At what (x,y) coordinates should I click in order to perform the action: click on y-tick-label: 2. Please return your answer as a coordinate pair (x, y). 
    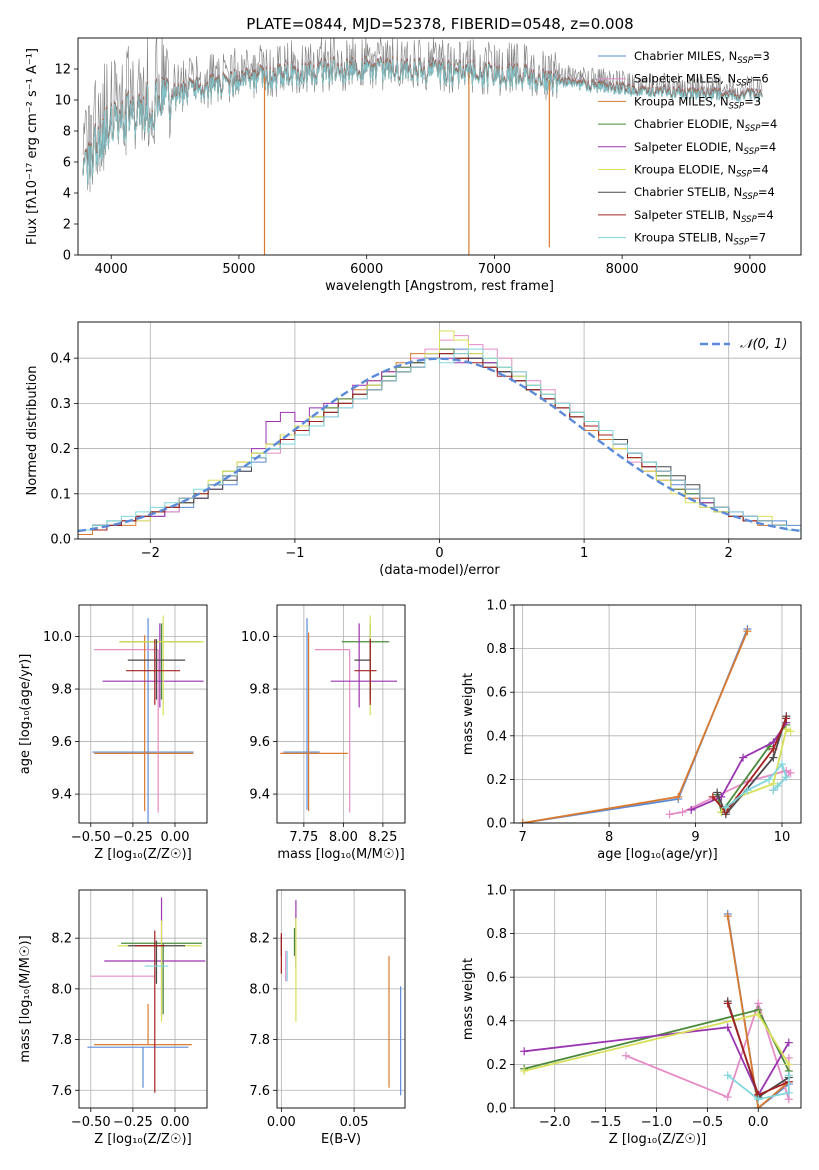
    Looking at the image, I should click on (67, 225).